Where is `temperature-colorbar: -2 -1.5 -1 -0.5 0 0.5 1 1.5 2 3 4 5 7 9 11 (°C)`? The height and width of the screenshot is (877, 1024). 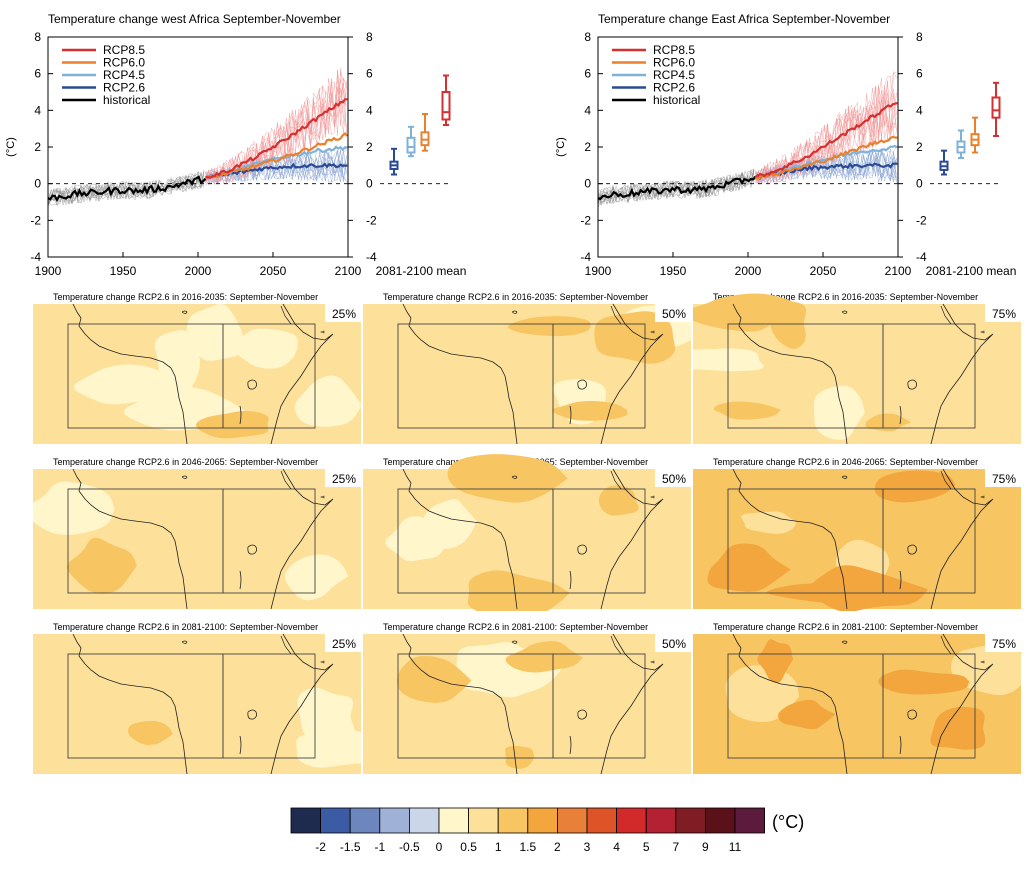 temperature-colorbar: -2 -1.5 -1 -0.5 0 0.5 1 1.5 2 3 4 5 7 9 11 (°C) is located at coordinates (560, 830).